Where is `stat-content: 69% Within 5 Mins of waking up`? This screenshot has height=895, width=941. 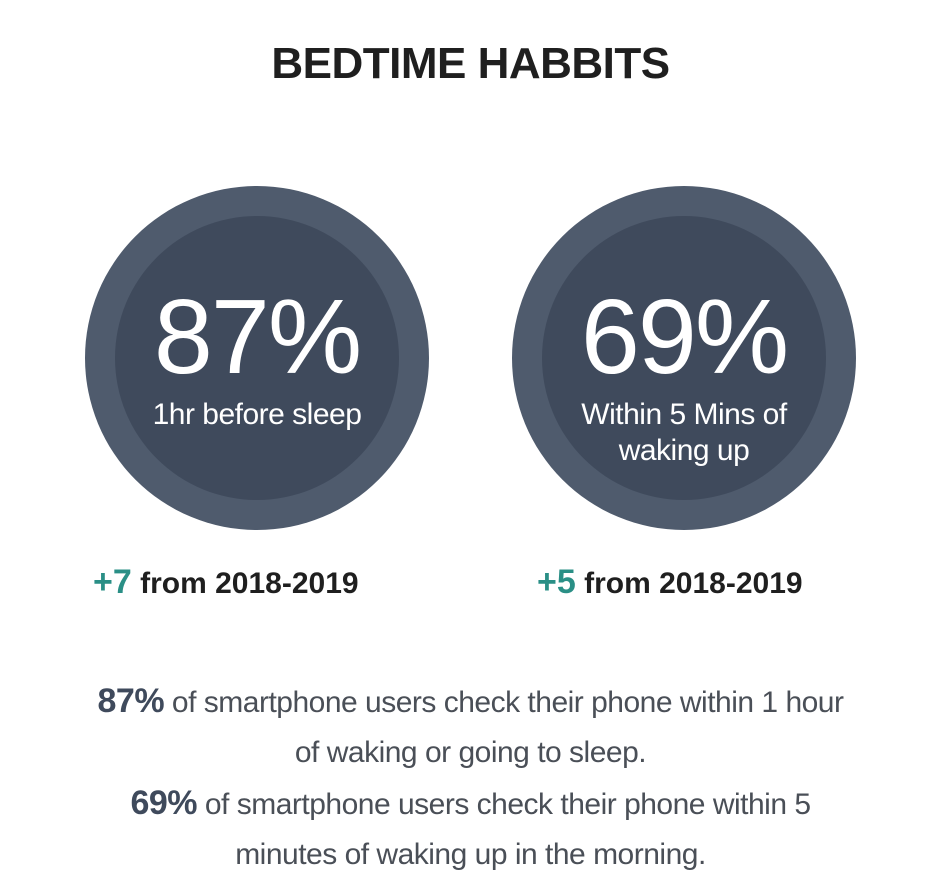 stat-content: 69% Within 5 Mins of waking up is located at coordinates (684, 358).